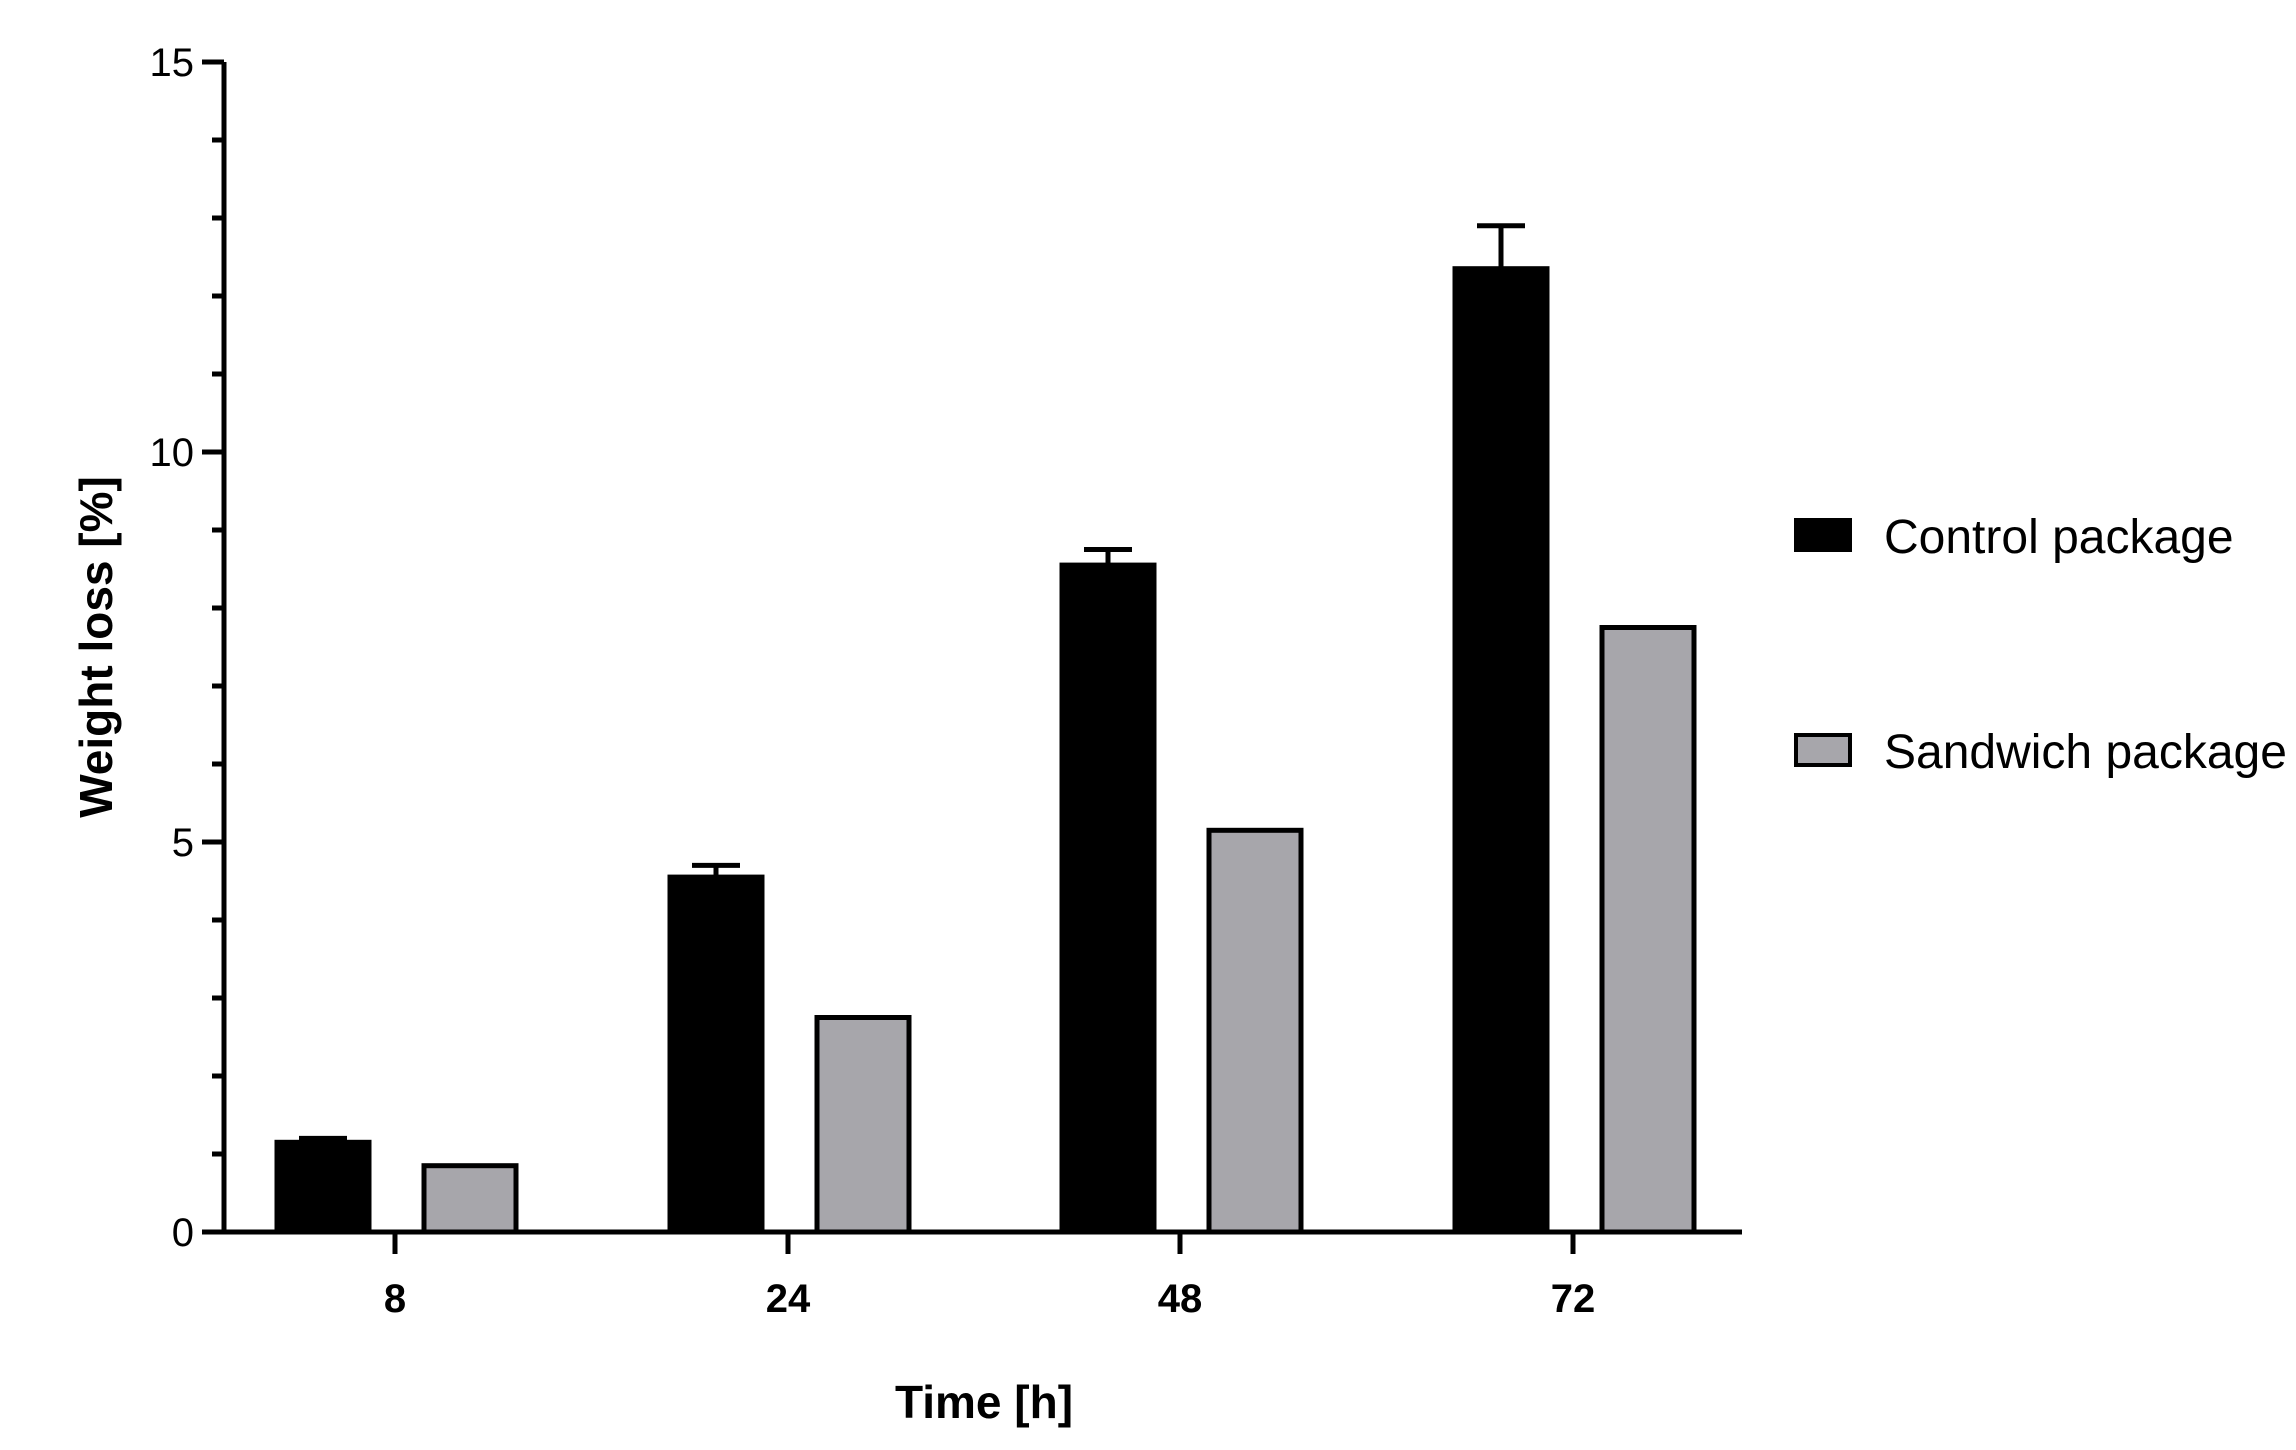 Image resolution: width=2296 pixels, height=1450 pixels. I want to click on x-tick-label: 48, so click(1180, 1299).